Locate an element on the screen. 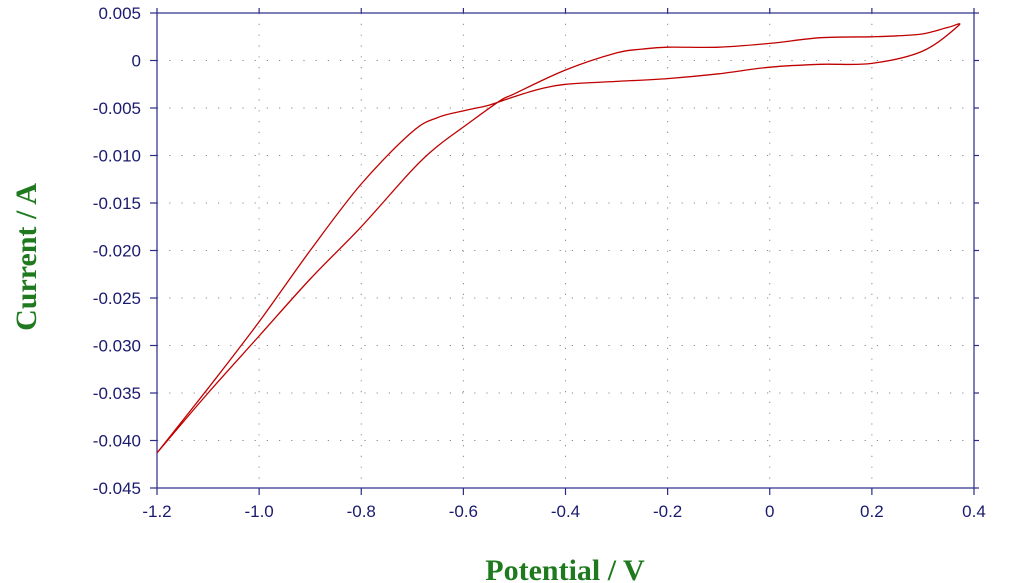 The image size is (1018, 583). x-axis-title: Potential / V is located at coordinates (565, 568).